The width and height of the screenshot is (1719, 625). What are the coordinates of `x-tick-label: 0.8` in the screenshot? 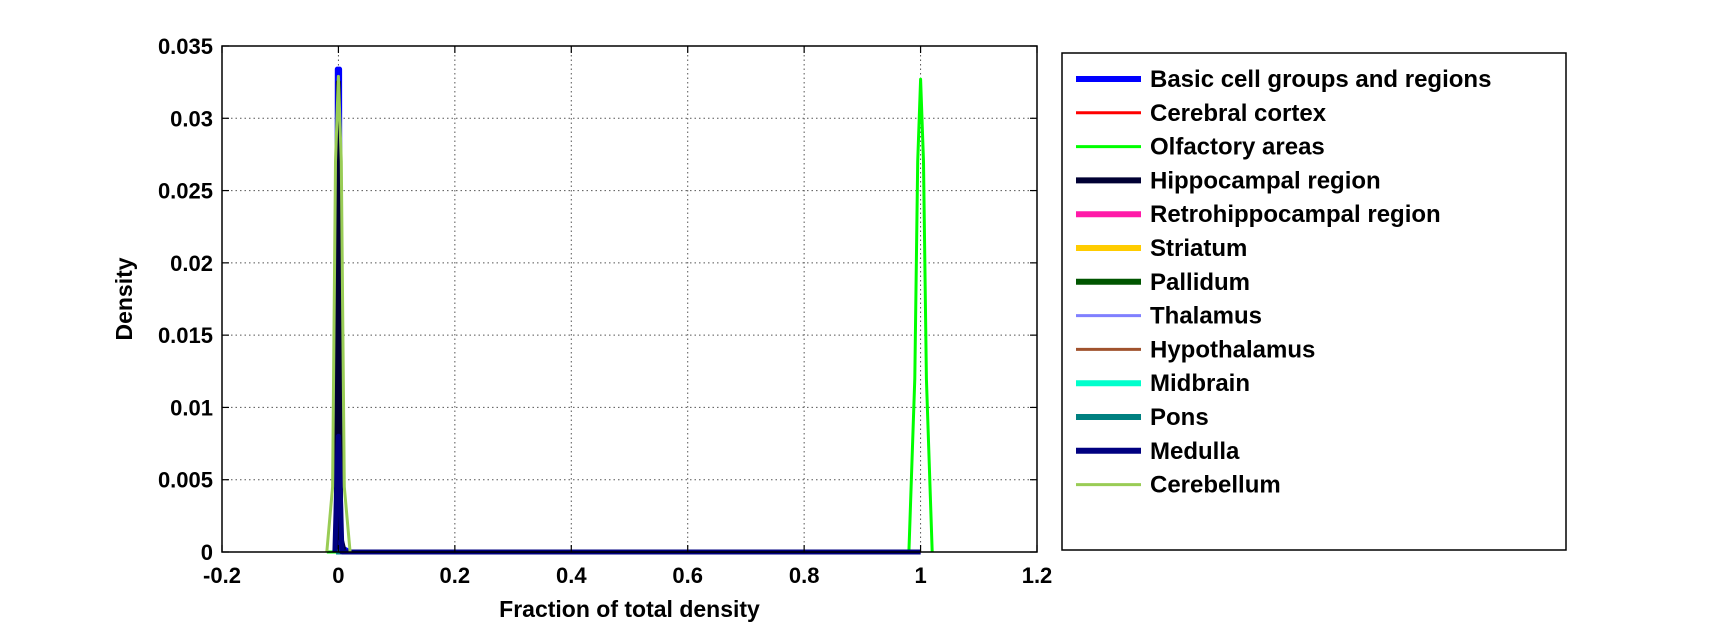 It's located at (804, 575).